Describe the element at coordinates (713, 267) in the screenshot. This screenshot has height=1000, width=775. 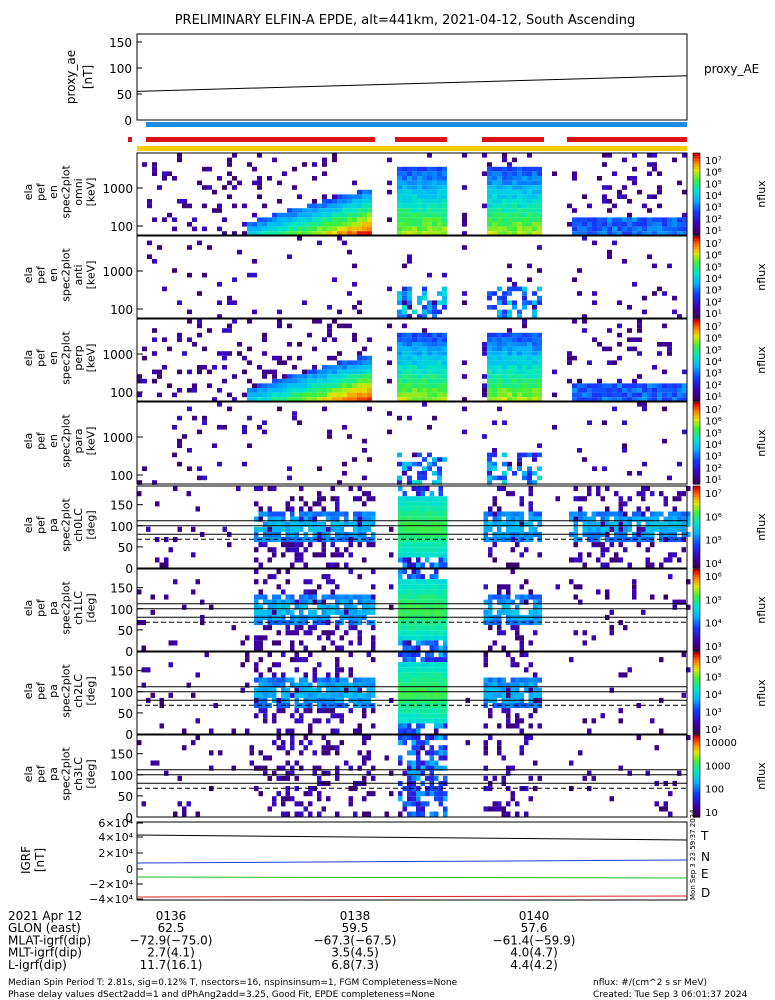
I see `colorbar-tick-label: 10⁵` at that location.